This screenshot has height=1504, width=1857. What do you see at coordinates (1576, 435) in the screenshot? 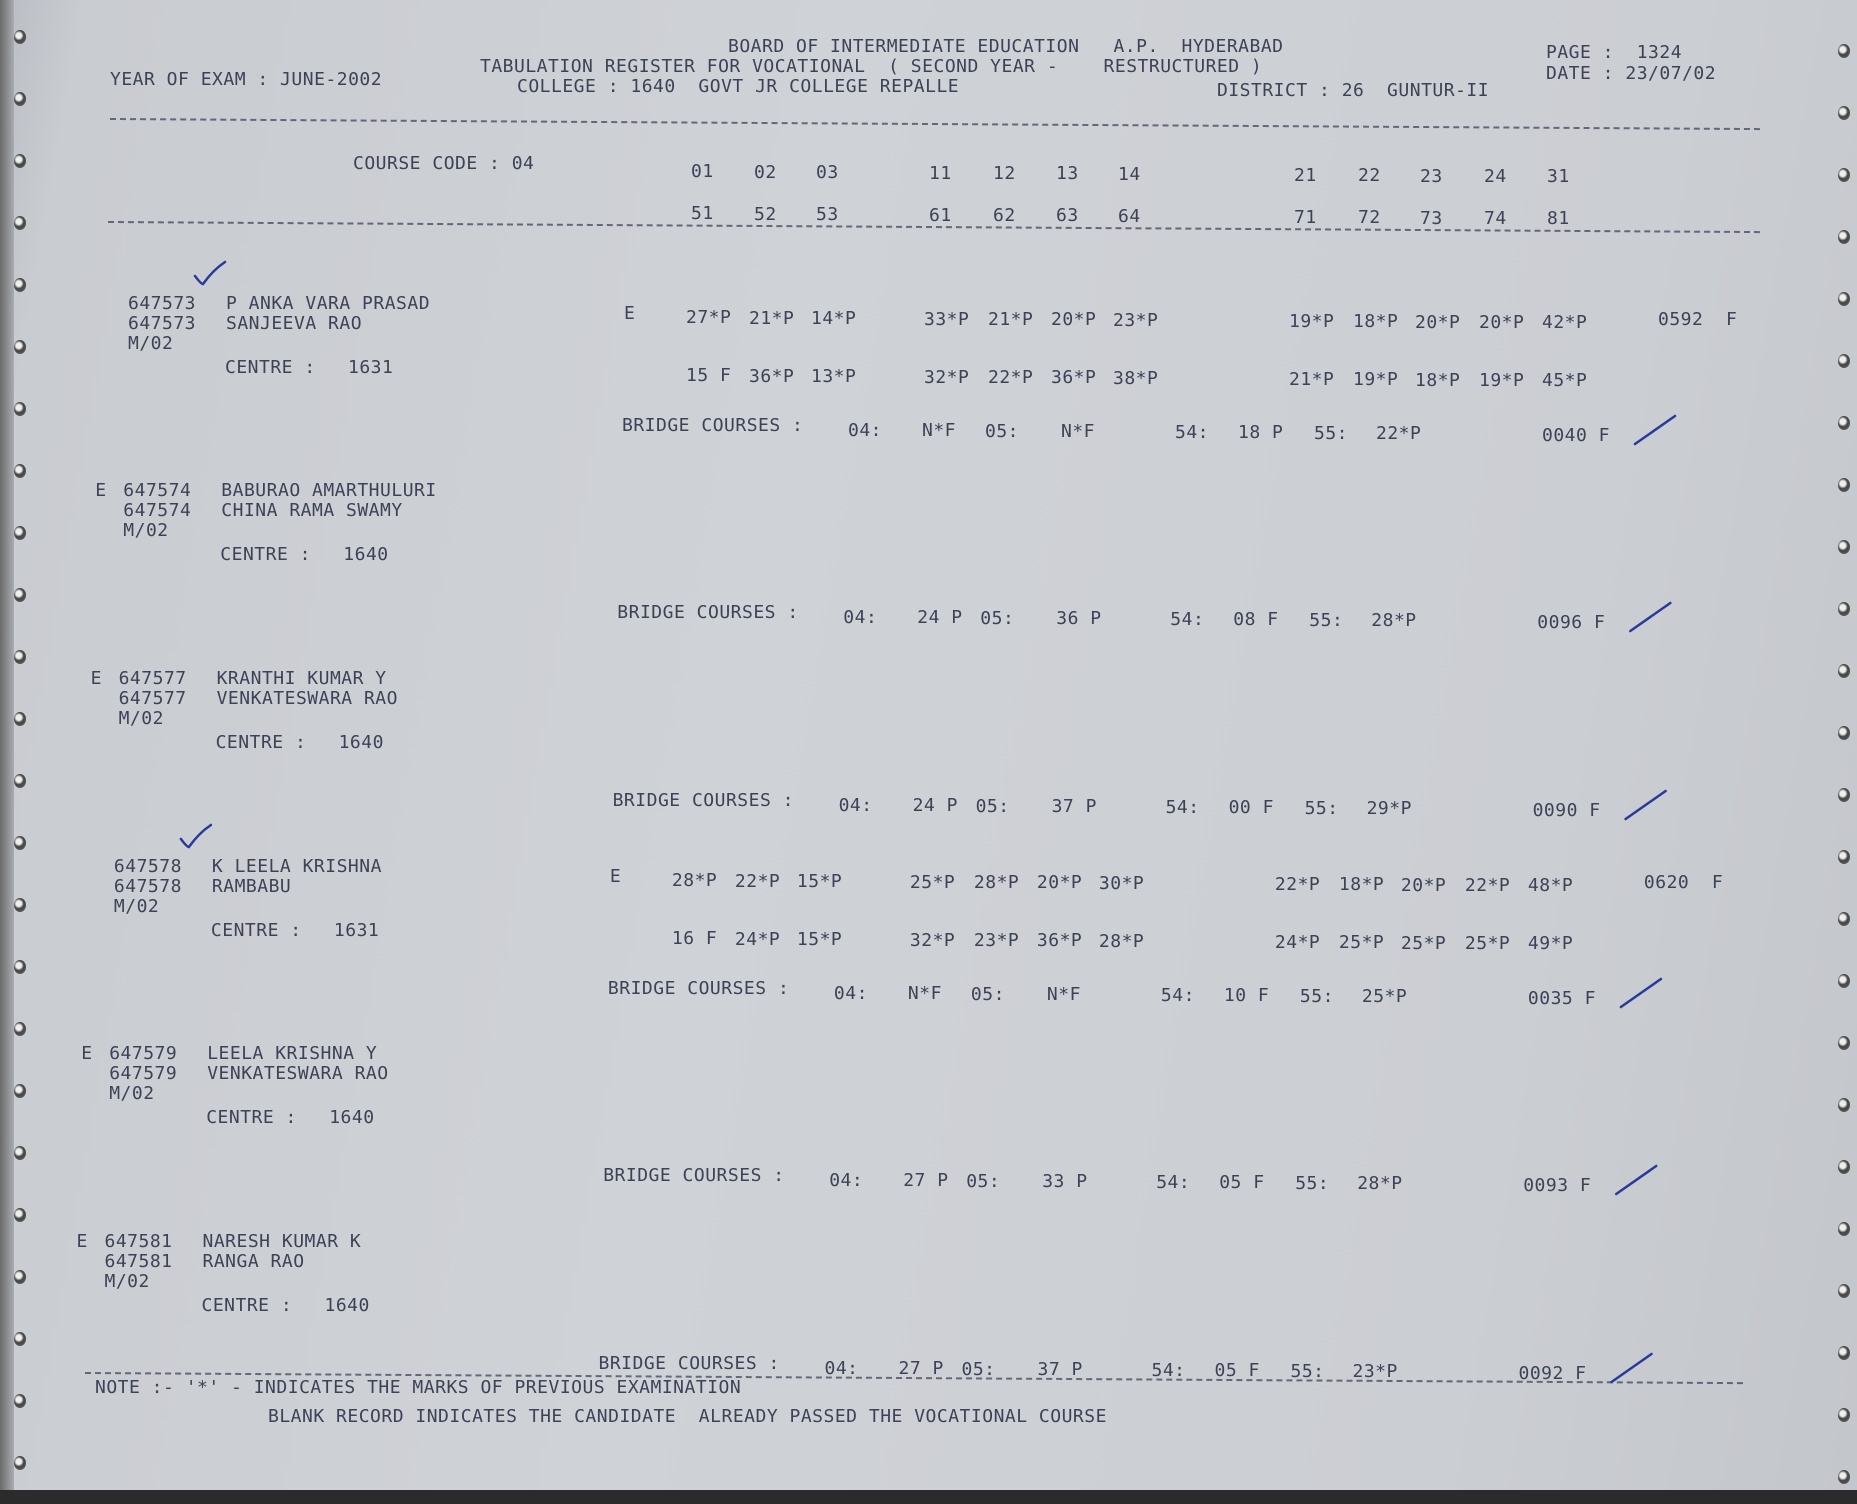
I see `bridge-total: 0040 F` at bounding box center [1576, 435].